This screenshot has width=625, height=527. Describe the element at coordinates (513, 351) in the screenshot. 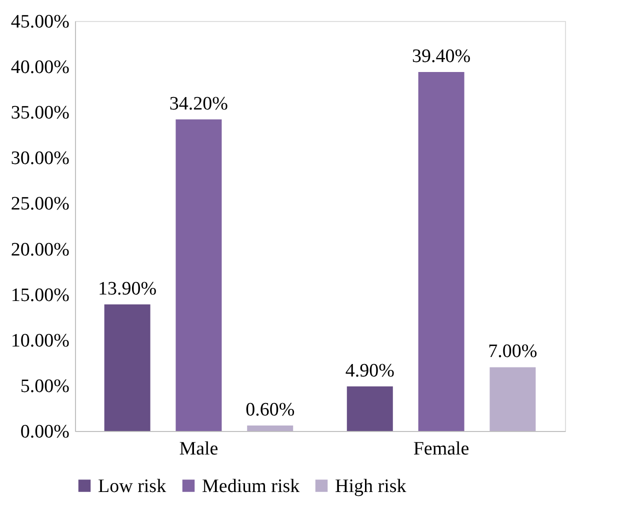

I see `data-label: 7.00%` at that location.